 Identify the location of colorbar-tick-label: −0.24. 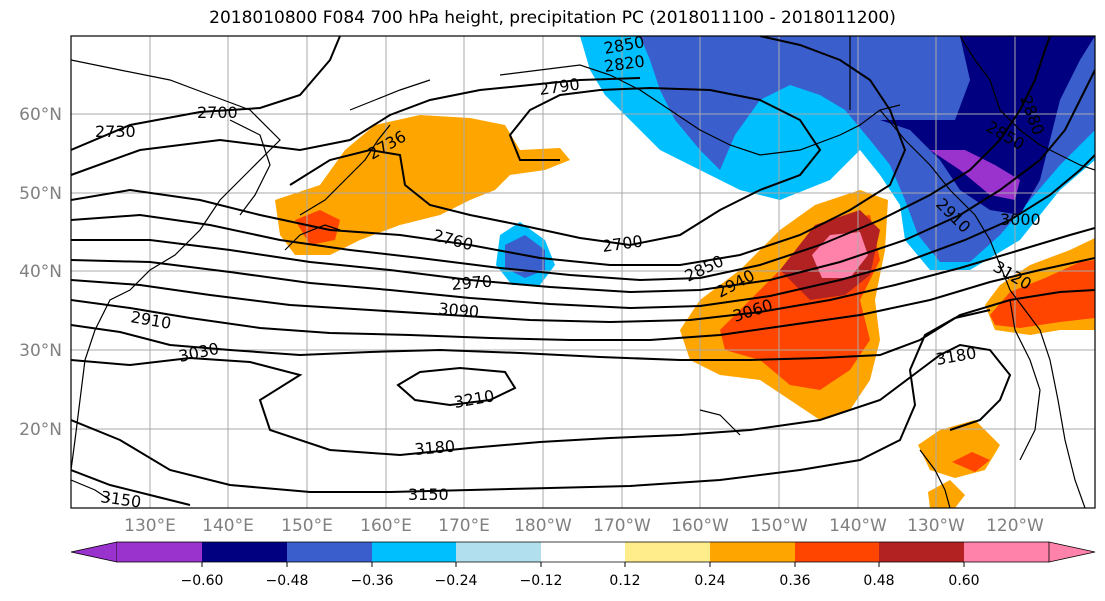
(456, 581).